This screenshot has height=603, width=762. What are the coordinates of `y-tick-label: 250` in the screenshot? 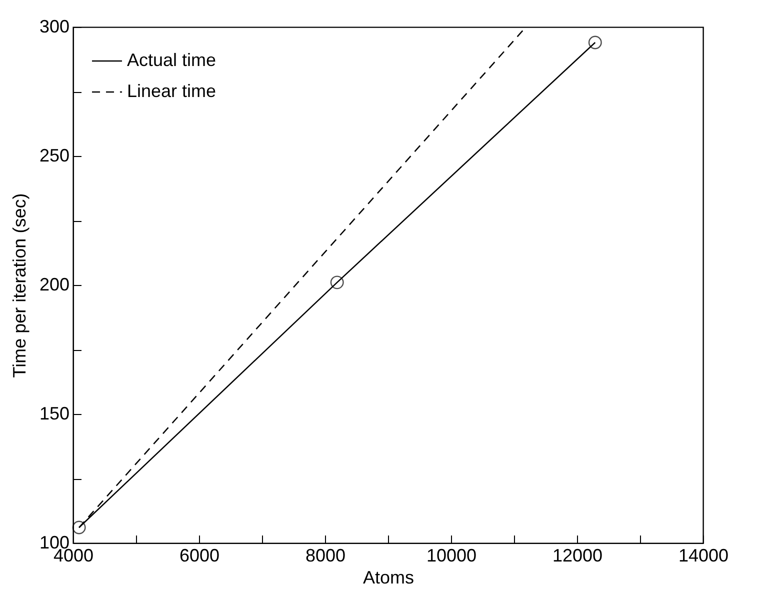 It's located at (54, 156).